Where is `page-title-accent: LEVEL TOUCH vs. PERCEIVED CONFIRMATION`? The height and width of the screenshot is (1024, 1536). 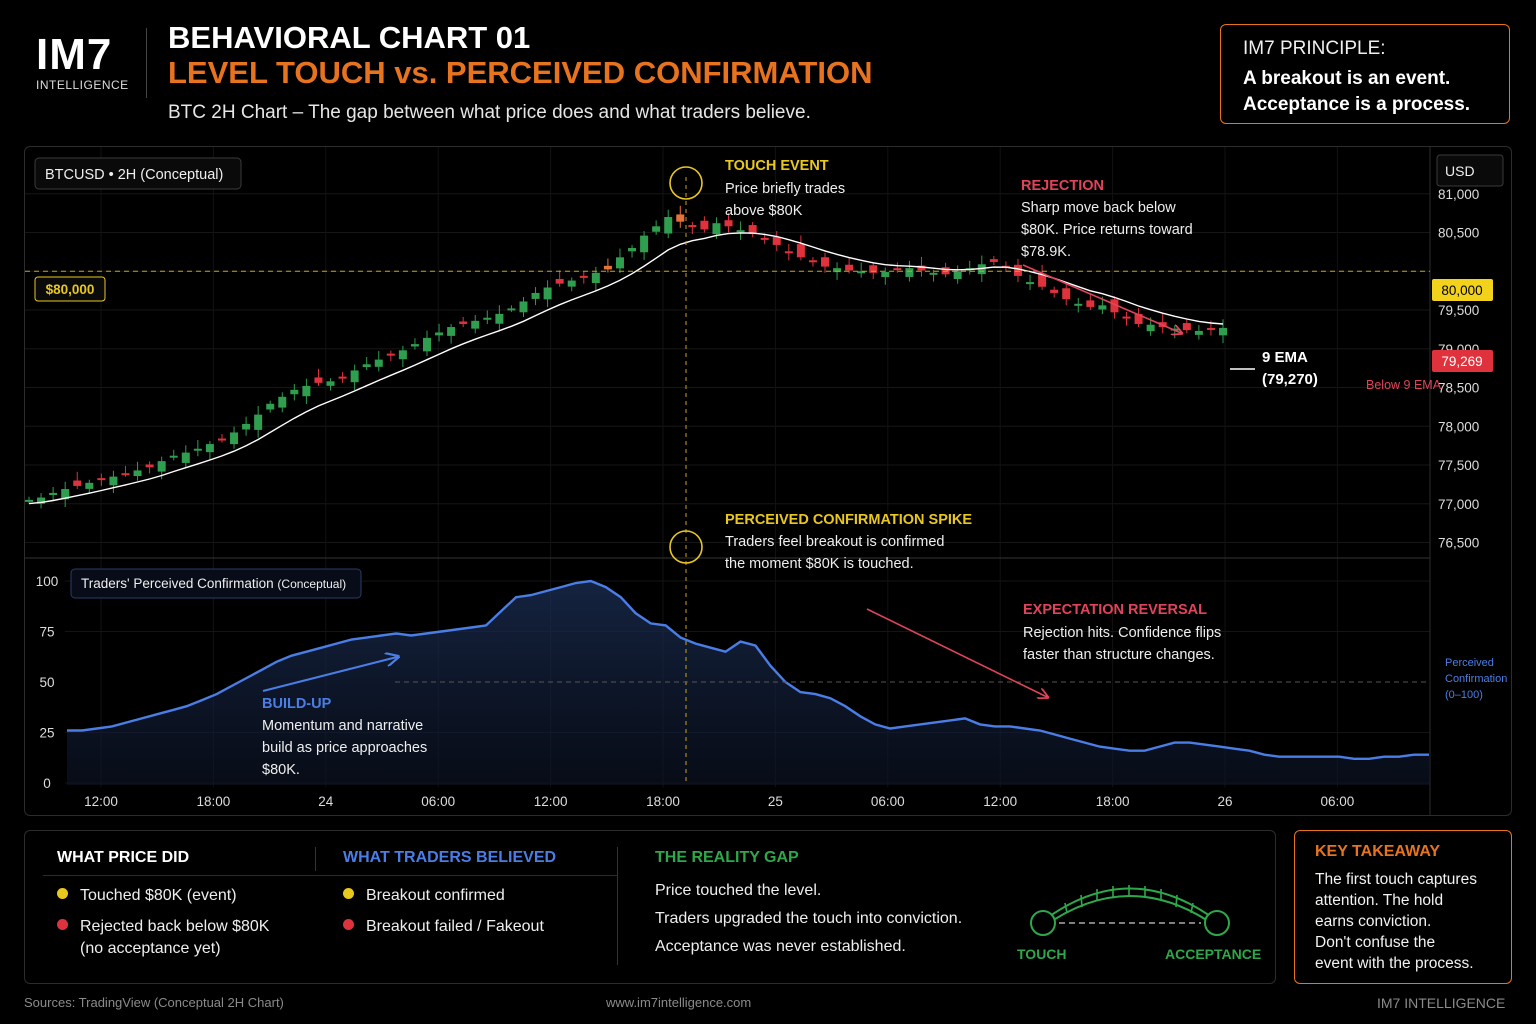
page-title-accent: LEVEL TOUCH vs. PERCEIVED CONFIRMATION is located at coordinates (520, 72).